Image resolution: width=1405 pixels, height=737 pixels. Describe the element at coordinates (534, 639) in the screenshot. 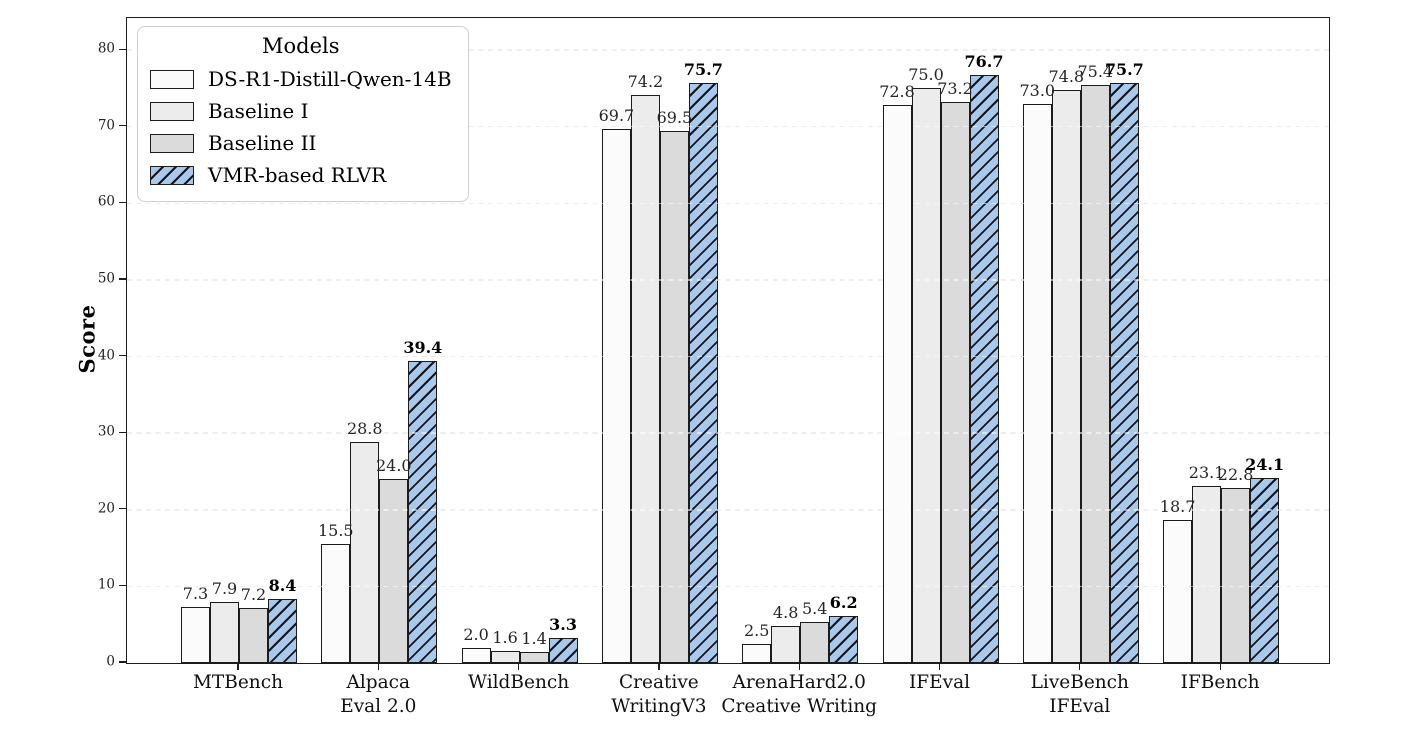

I see `bar-value-label: 1.4` at that location.